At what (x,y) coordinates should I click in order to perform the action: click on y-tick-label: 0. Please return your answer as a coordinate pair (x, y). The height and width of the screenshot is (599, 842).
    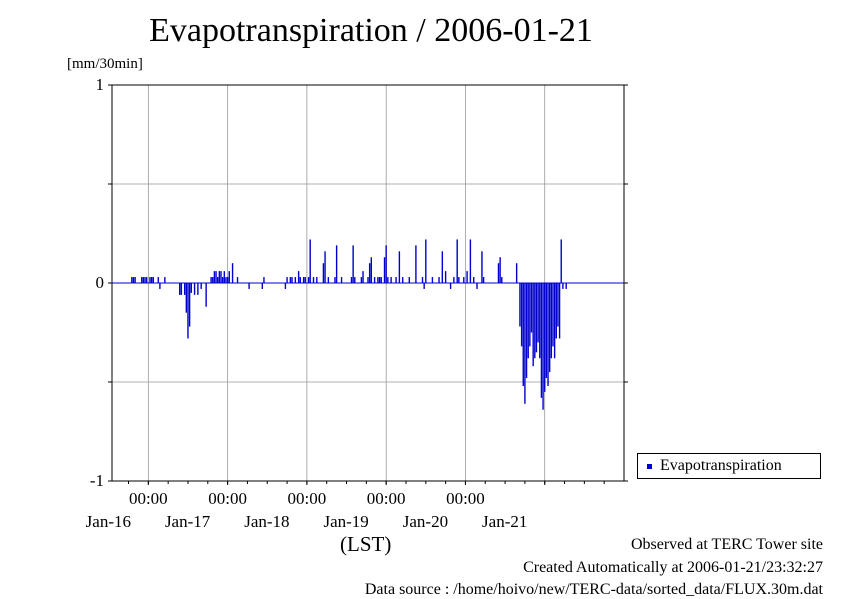
    Looking at the image, I should click on (100, 282).